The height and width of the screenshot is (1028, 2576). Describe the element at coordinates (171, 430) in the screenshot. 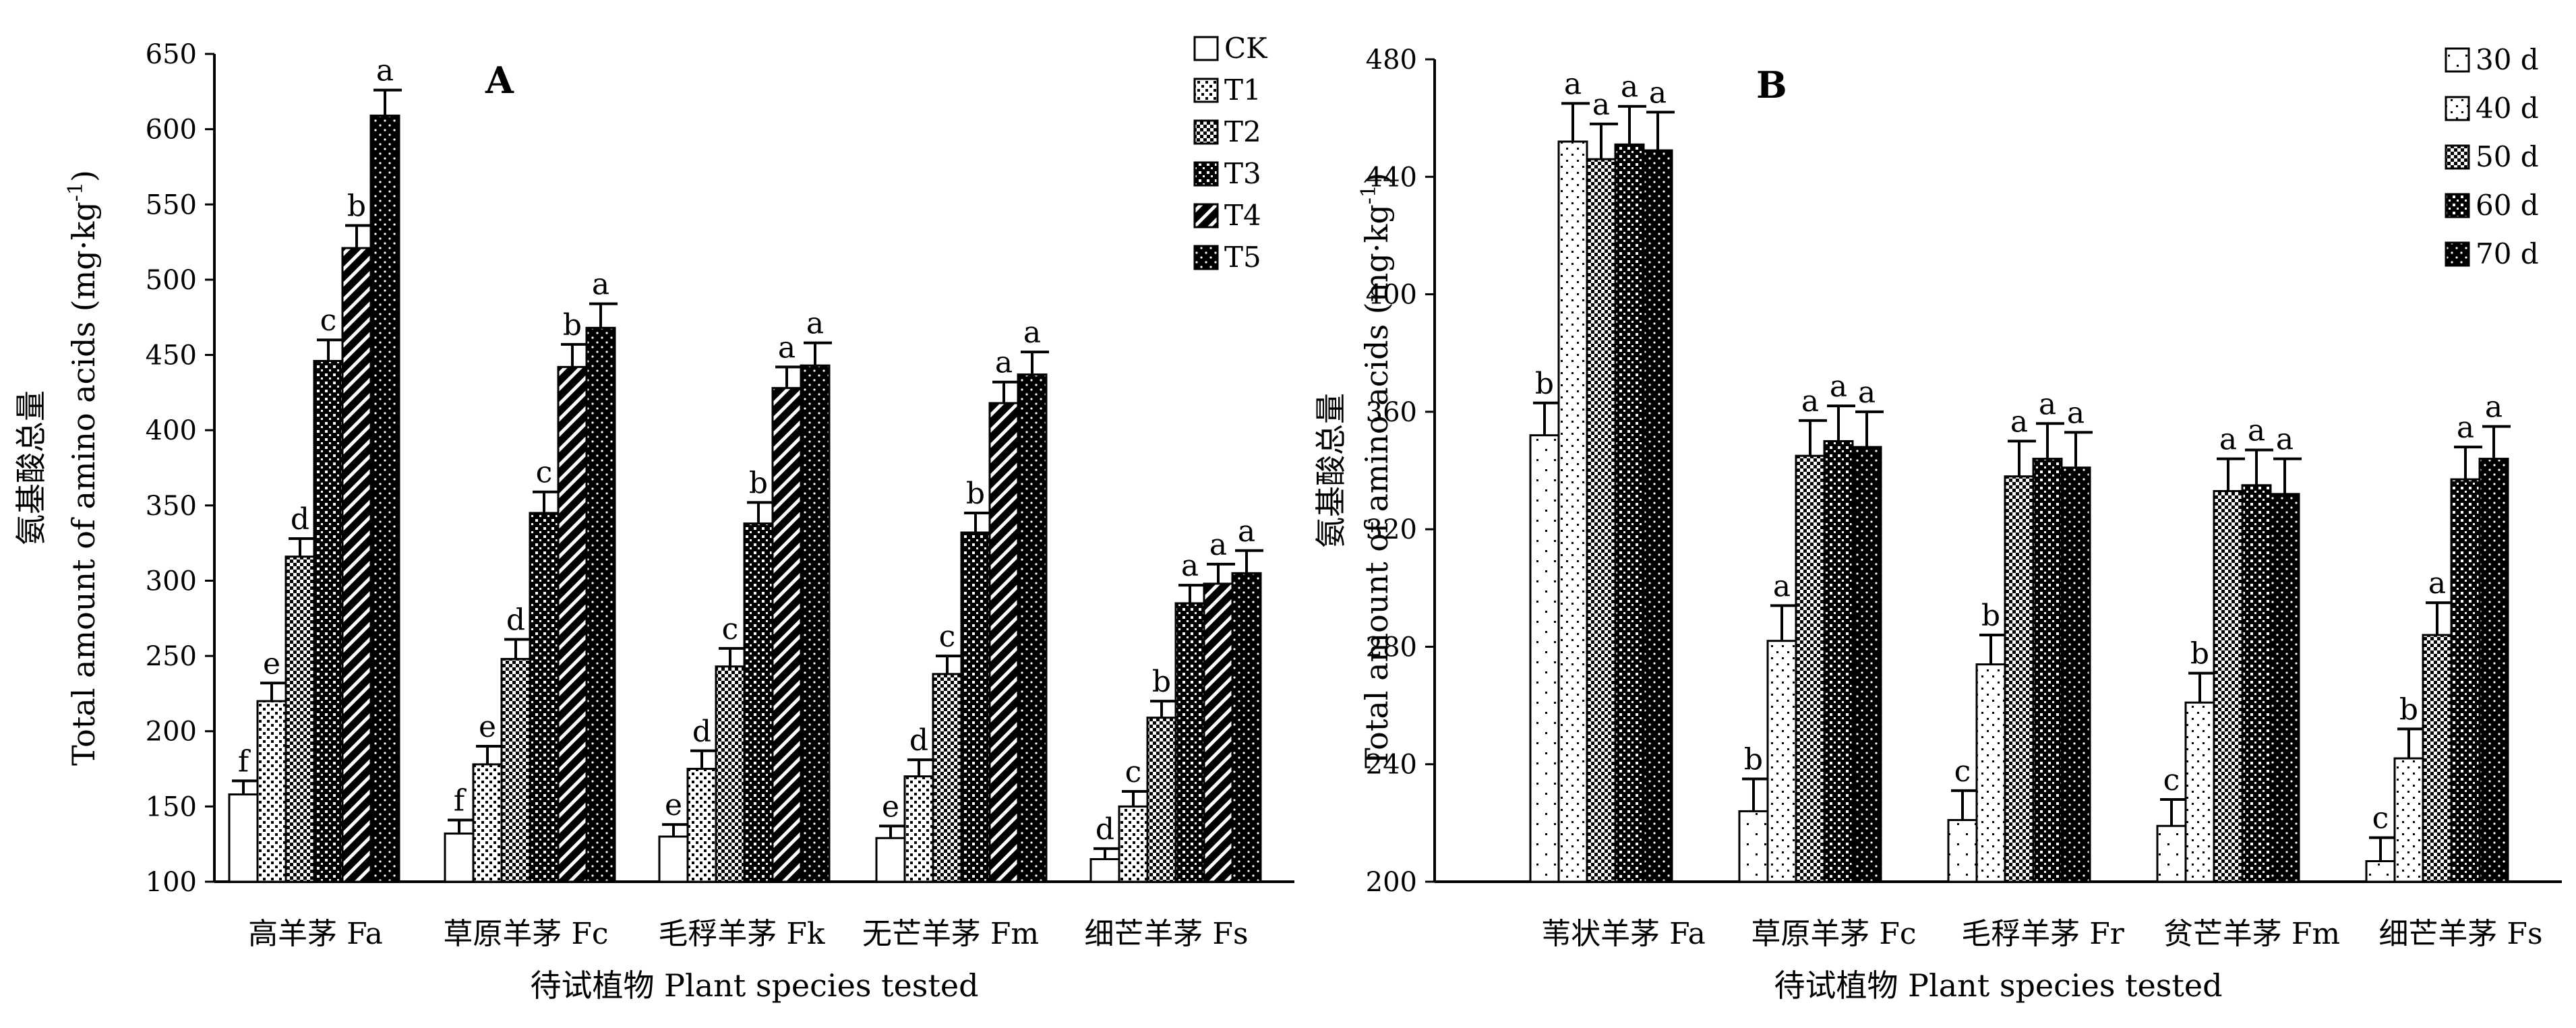

I see `y-tick-label: 400` at that location.